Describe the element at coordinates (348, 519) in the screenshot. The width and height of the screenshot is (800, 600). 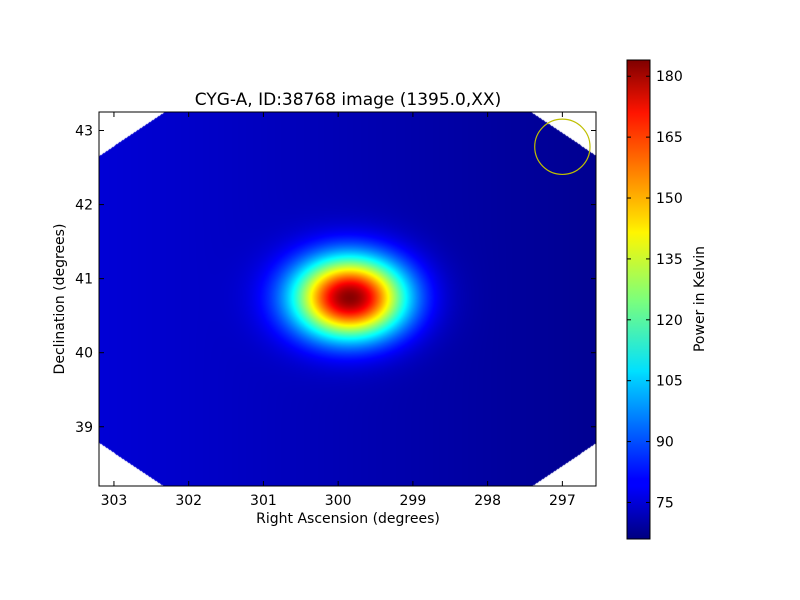
I see `x-axis-label: Right Ascension (degrees)` at that location.